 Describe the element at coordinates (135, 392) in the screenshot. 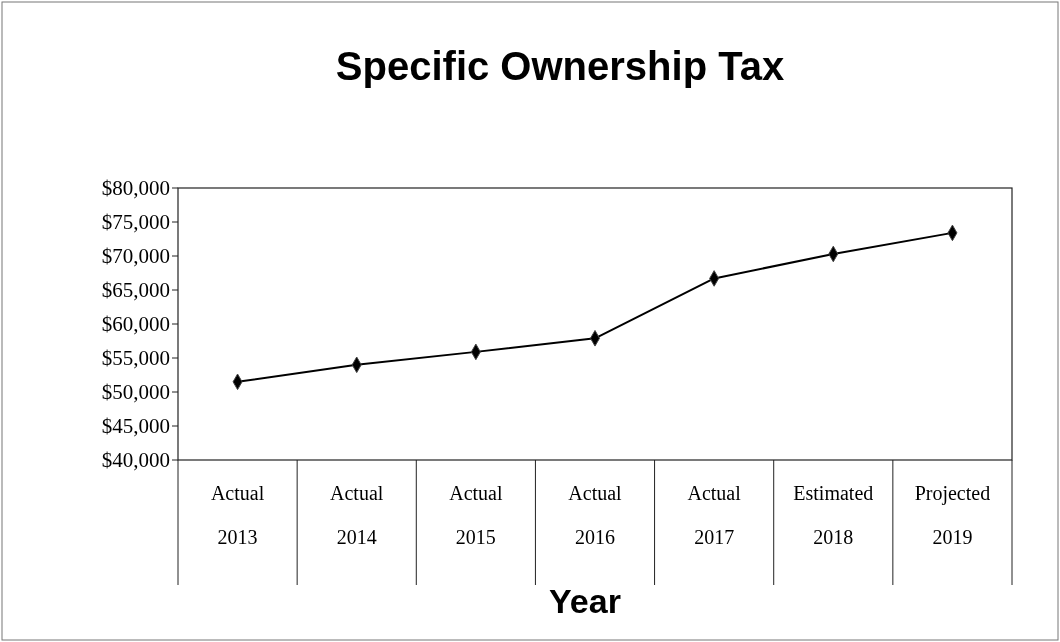

I see `y-tick-label: $50,000` at that location.